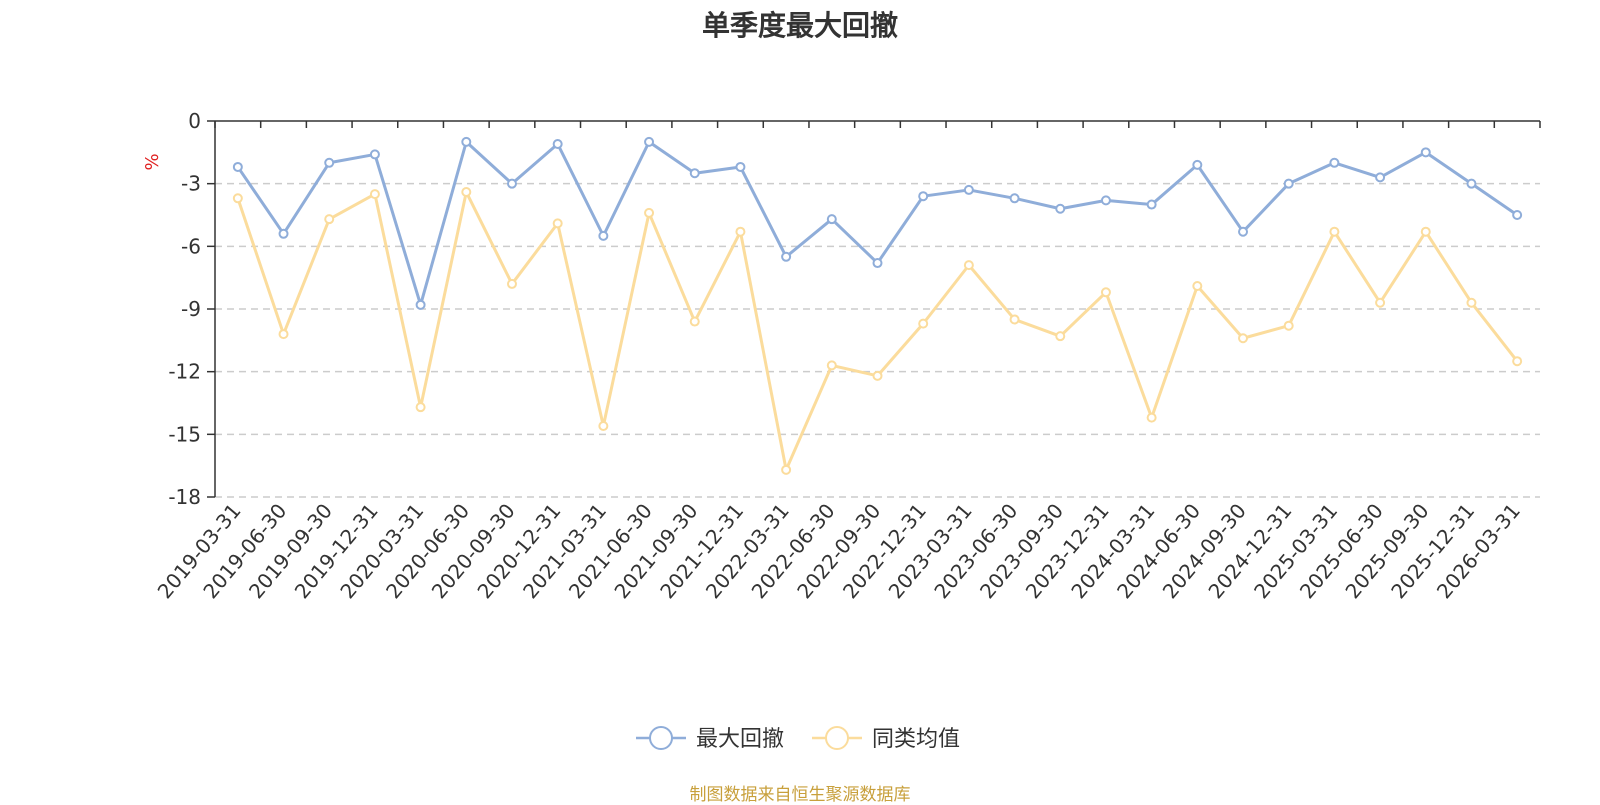 Image resolution: width=1600 pixels, height=805 pixels. What do you see at coordinates (740, 739) in the screenshot?
I see `legend-label: 最大回撤` at bounding box center [740, 739].